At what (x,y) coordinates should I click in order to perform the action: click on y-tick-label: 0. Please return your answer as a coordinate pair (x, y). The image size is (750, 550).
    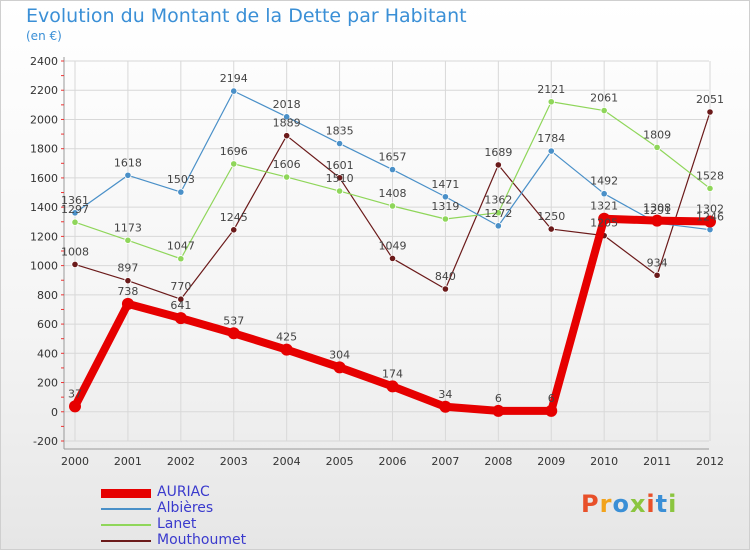
    Looking at the image, I should click on (54, 412).